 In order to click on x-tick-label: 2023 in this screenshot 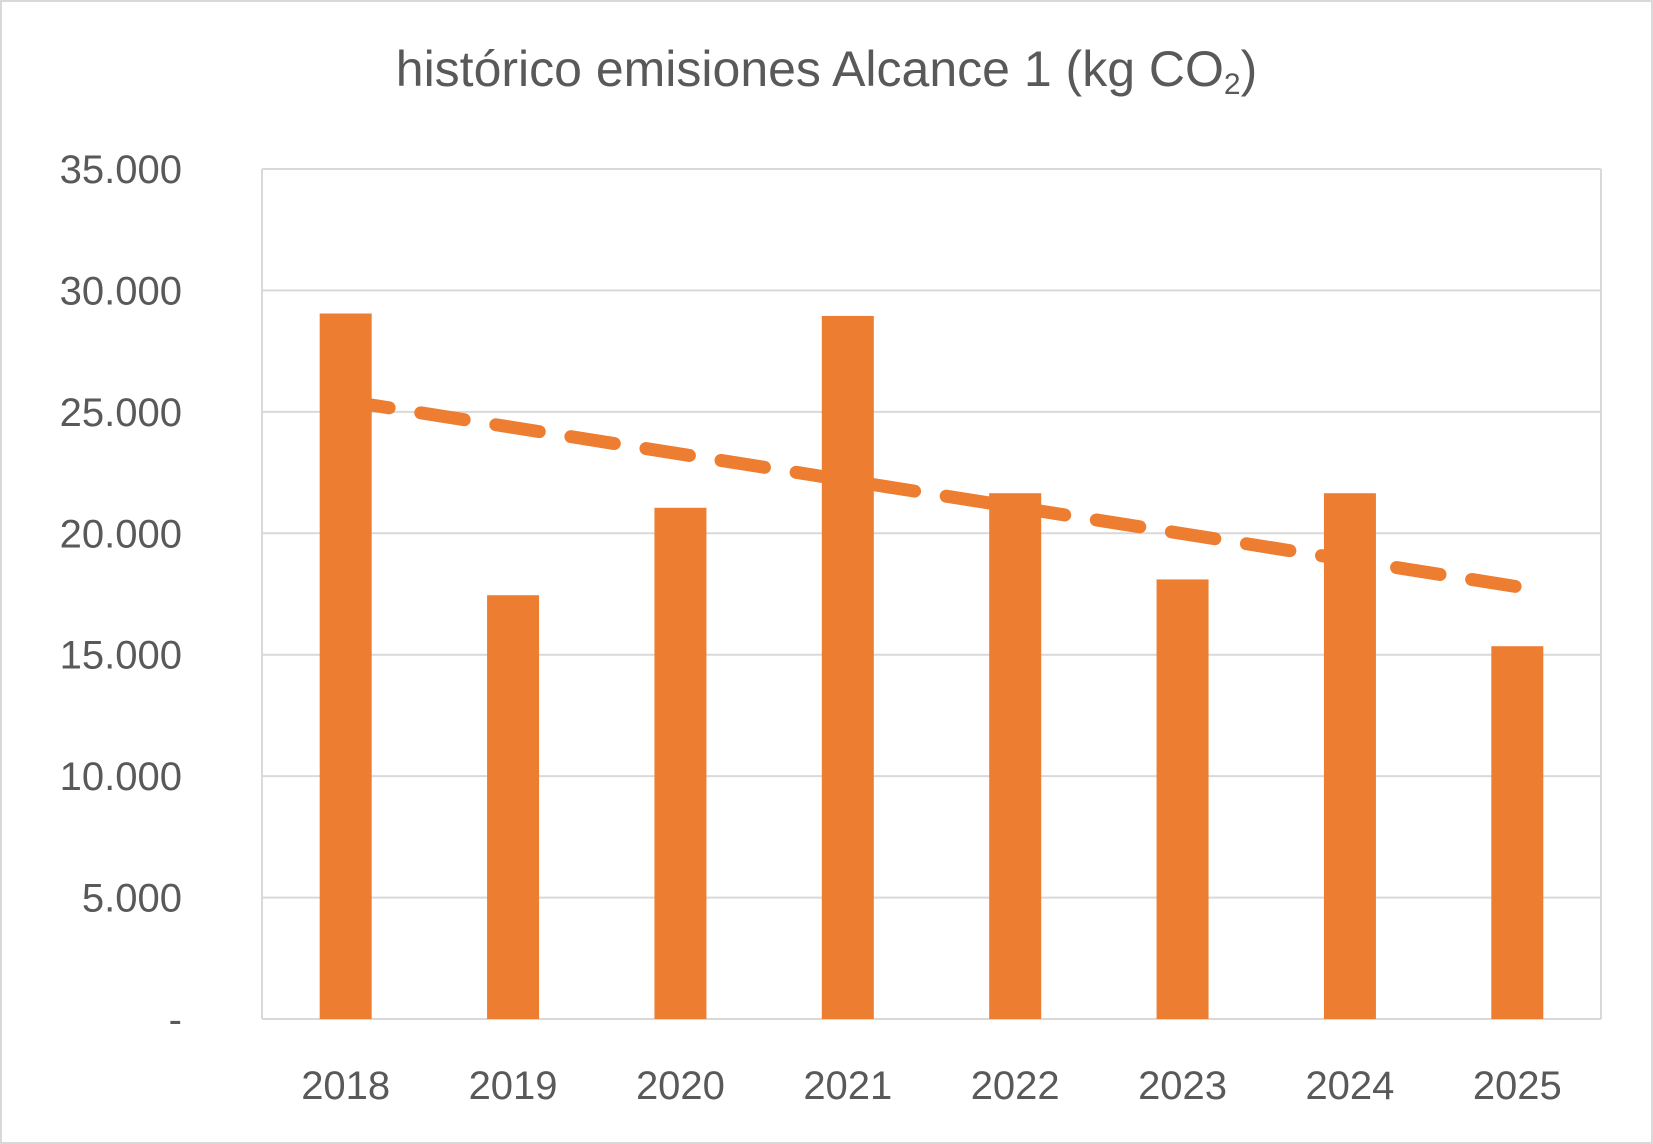, I will do `click(1182, 1086)`.